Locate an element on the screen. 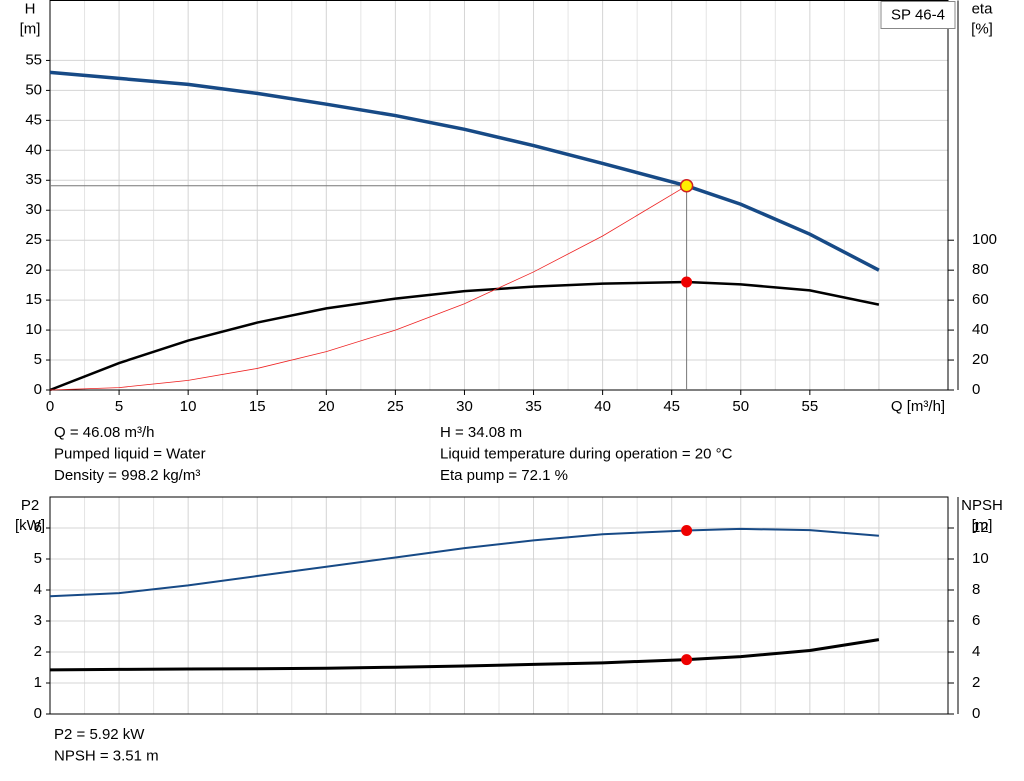 Image resolution: width=1024 pixels, height=781 pixels. y2-tick-label: 8 is located at coordinates (976, 589).